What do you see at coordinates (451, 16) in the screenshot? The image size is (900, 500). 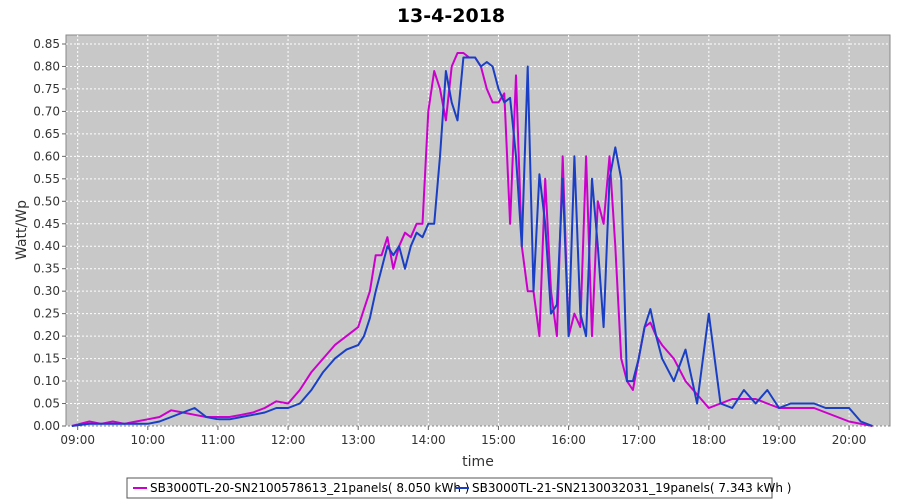 I see `chart-title: 13-4-2018` at bounding box center [451, 16].